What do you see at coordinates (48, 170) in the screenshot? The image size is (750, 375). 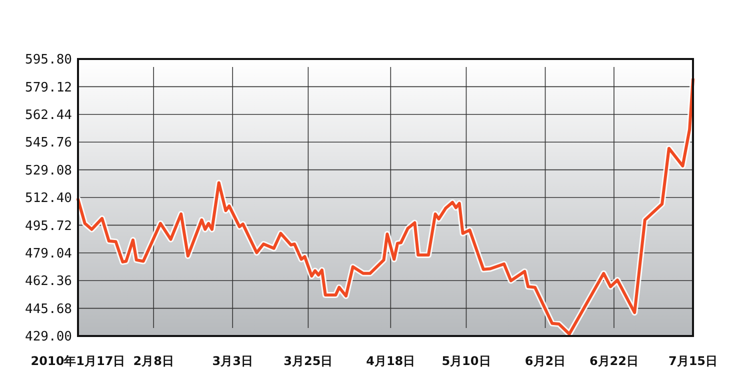 I see `y-tick-label: 529.08` at bounding box center [48, 170].